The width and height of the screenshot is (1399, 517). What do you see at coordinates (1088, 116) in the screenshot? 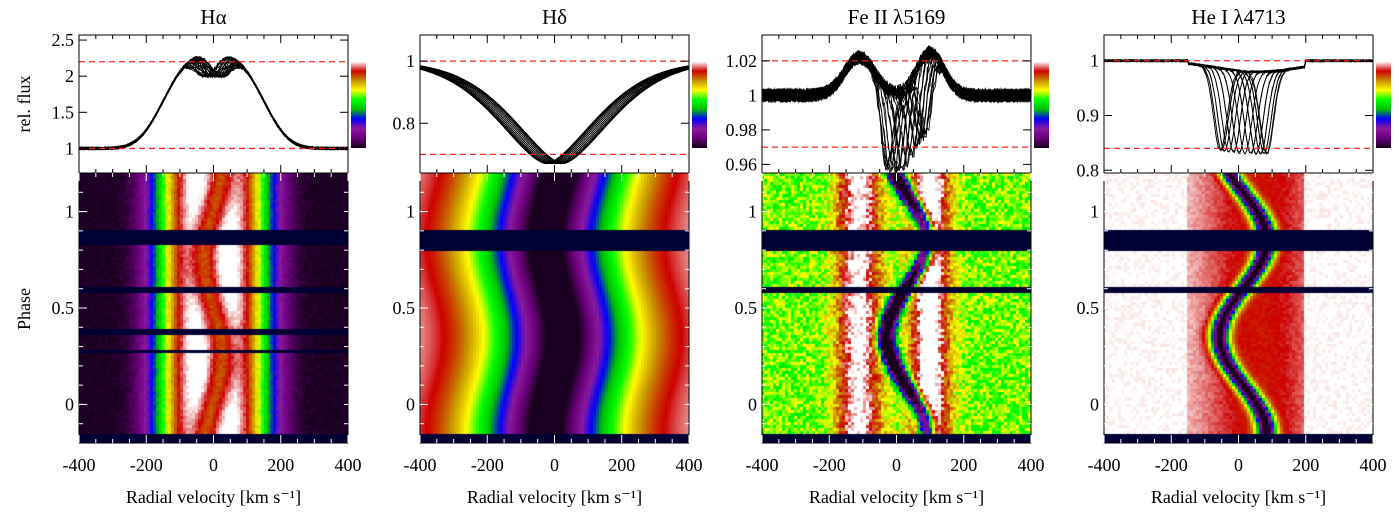
I see `y-tick-label: 0.9` at bounding box center [1088, 116].